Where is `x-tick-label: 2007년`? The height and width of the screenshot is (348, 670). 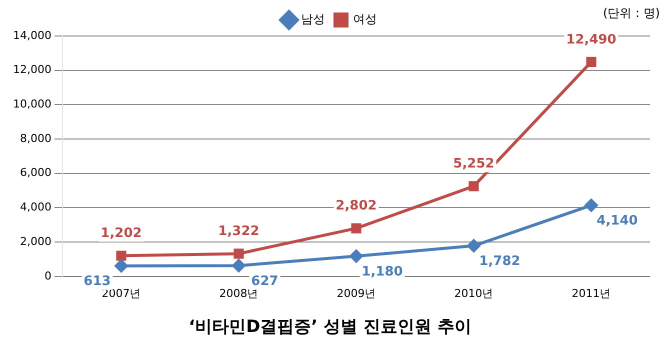
x-tick-label: 2007년 is located at coordinates (121, 293).